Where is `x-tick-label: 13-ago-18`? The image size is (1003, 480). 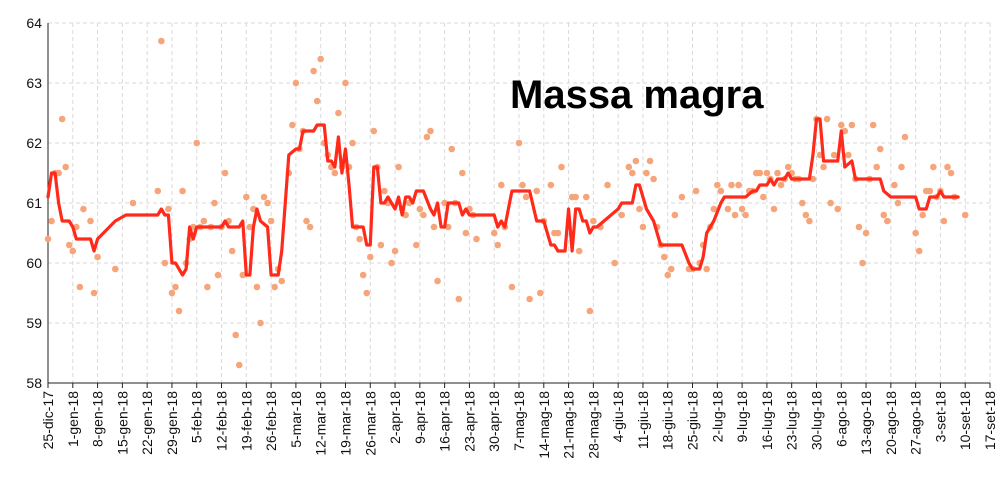
x-tick-label: 13-ago-18 is located at coordinates (866, 423).